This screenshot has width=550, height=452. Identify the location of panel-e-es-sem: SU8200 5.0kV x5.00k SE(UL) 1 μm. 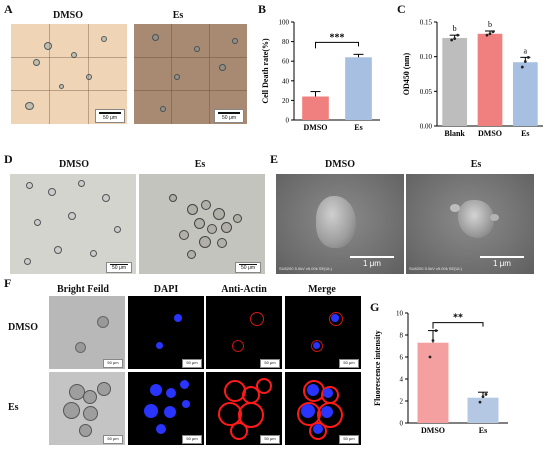
(470, 224).